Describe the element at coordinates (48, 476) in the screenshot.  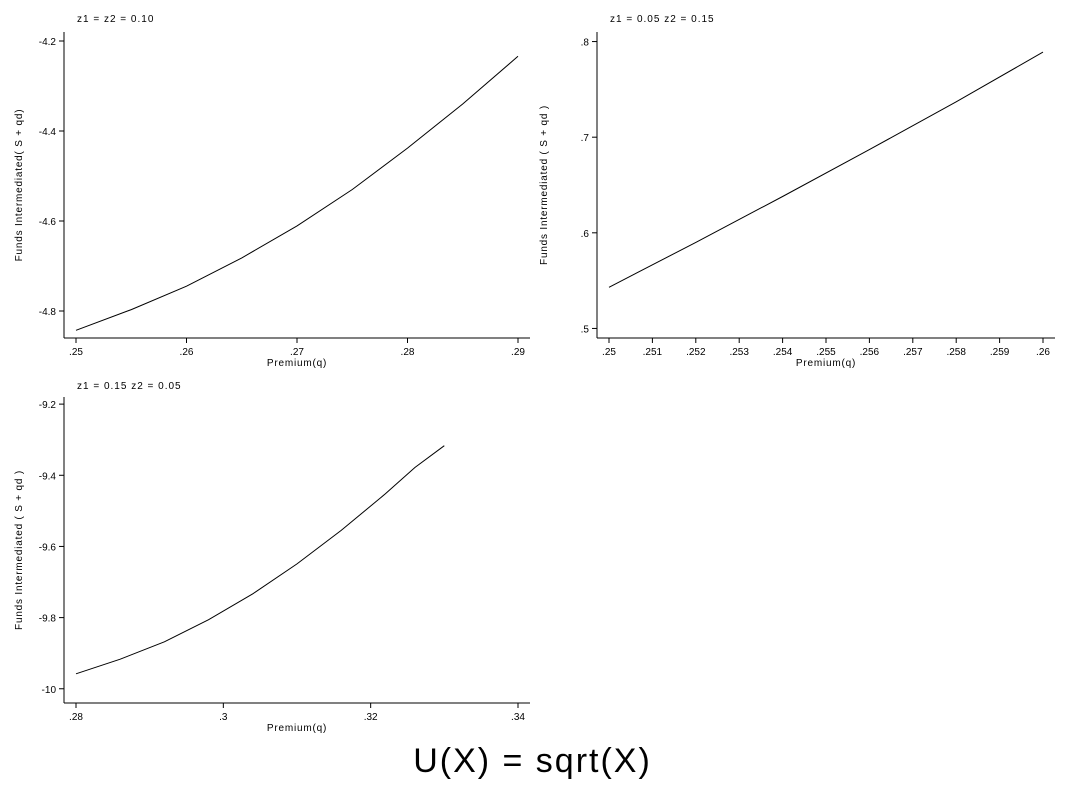
I see `y-tick-label: -9.4` at that location.